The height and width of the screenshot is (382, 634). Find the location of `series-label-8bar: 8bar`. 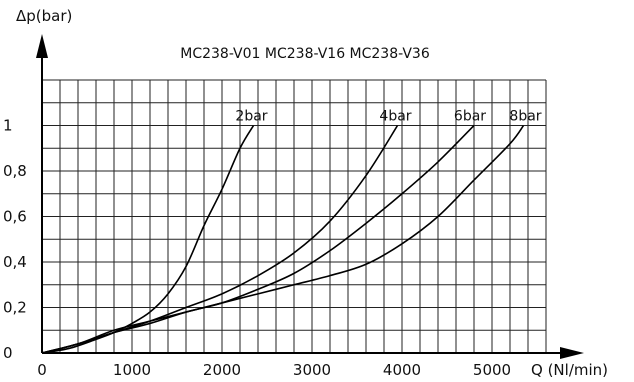

series-label-8bar: 8bar is located at coordinates (525, 117).